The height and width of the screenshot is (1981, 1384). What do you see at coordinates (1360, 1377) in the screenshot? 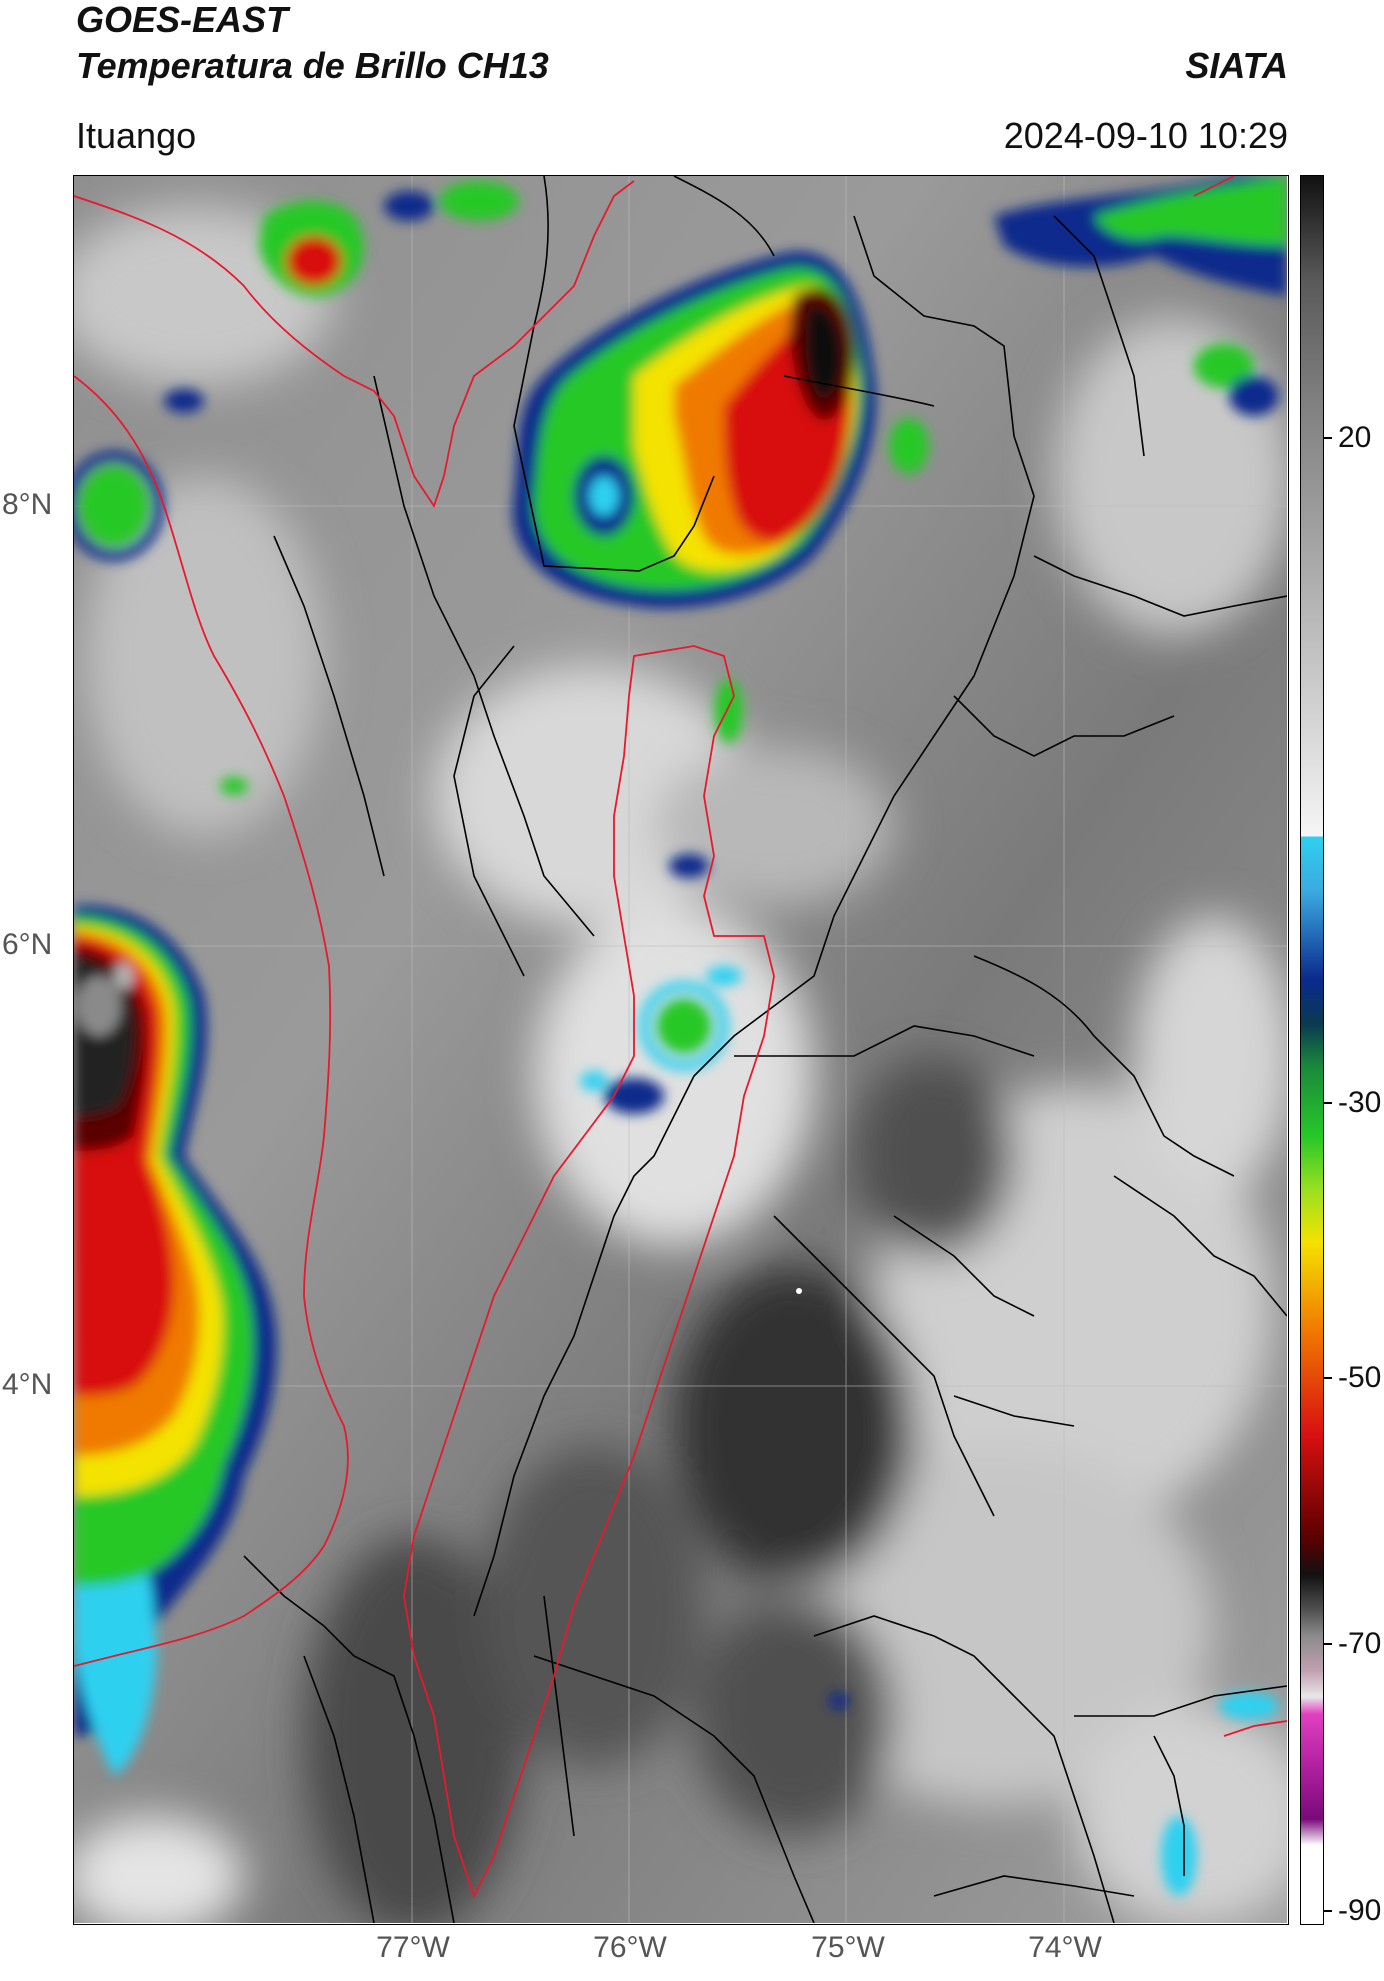
I see `colorbar-label-minus50: -50` at bounding box center [1360, 1377].